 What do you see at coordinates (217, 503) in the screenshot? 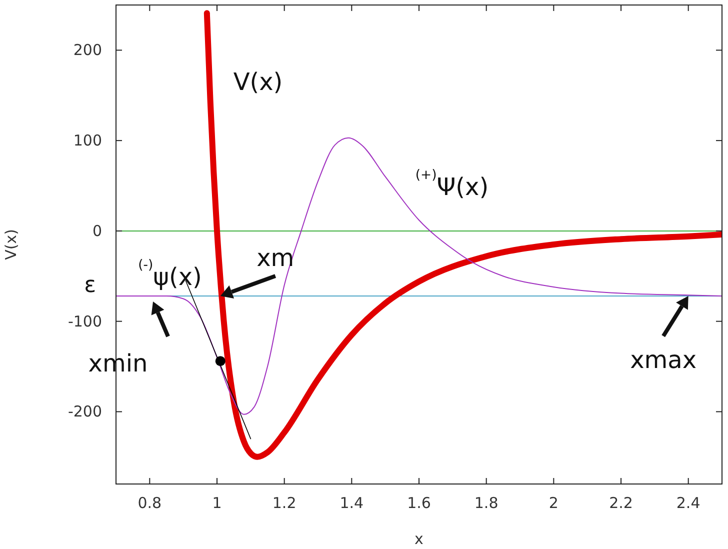
I see `x-tick-label: 1` at bounding box center [217, 503].